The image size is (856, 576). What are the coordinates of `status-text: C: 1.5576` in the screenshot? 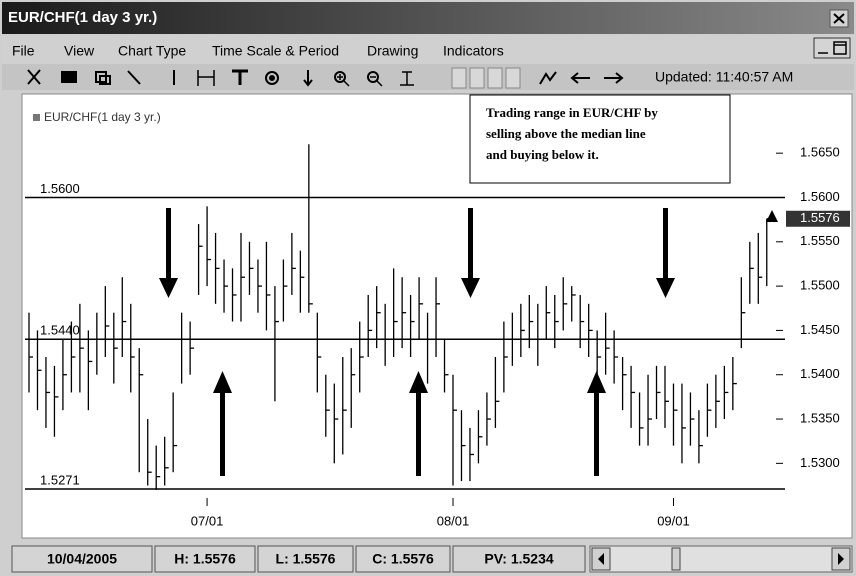 It's located at (403, 559).